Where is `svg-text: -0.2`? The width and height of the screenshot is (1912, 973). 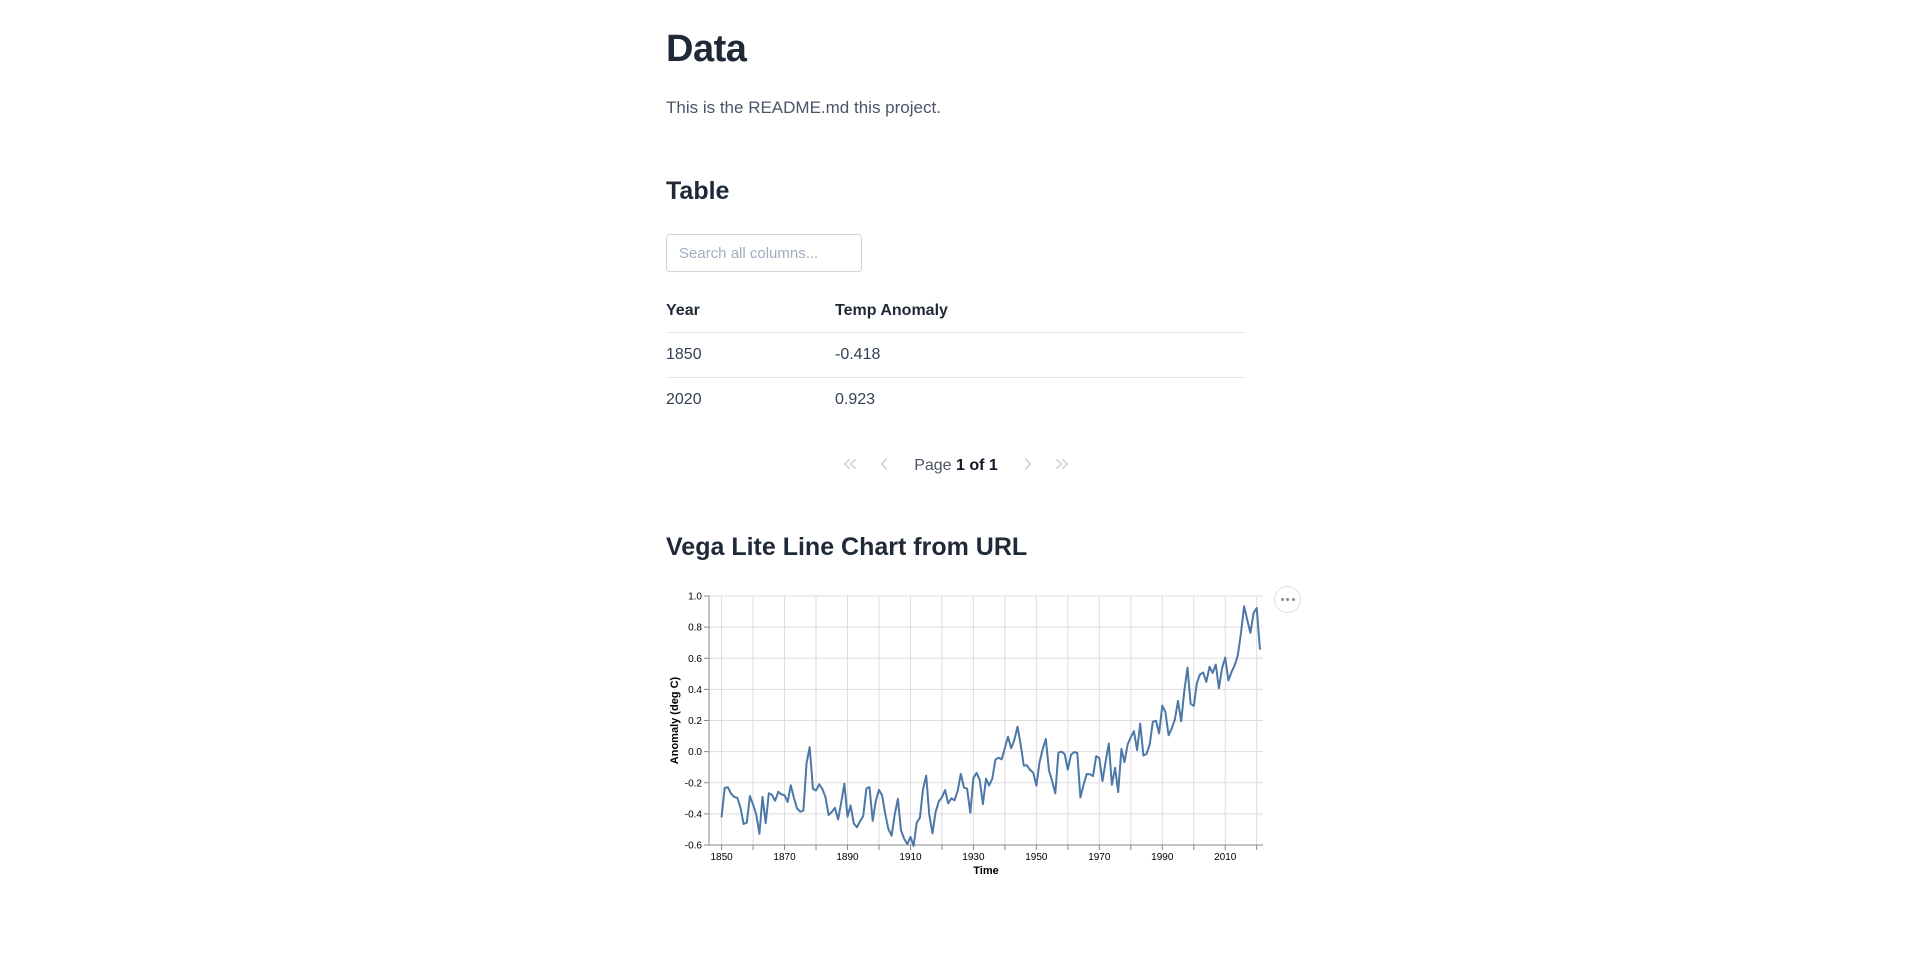
svg-text: -0.2 is located at coordinates (694, 784).